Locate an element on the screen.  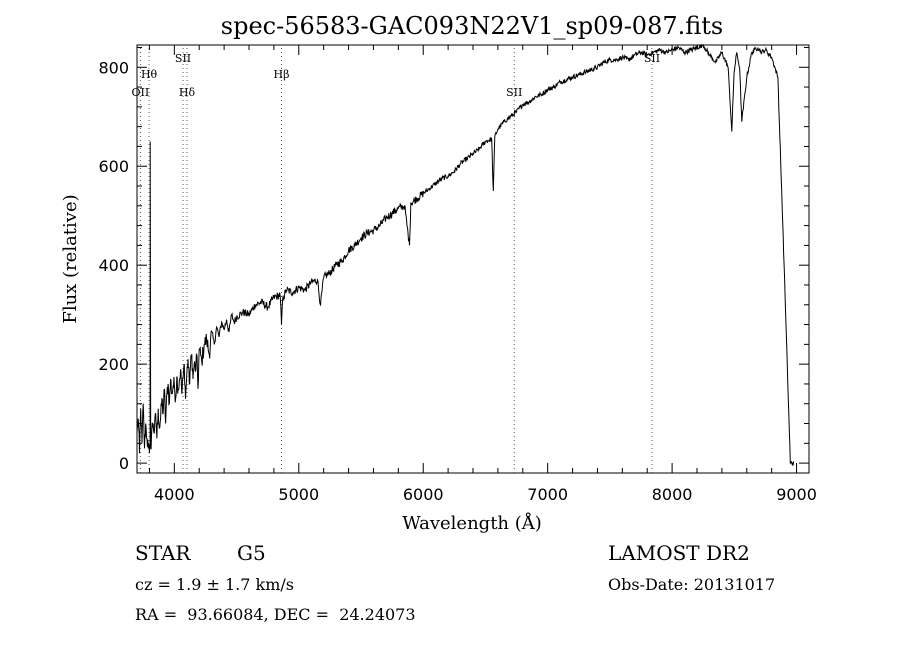
object-type-label: STAR is located at coordinates (163, 553).